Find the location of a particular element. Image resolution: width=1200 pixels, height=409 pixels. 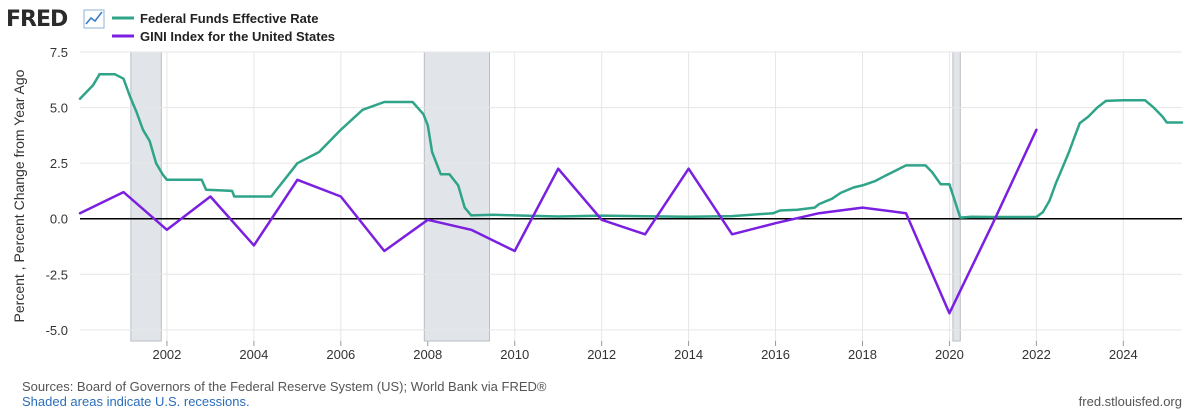

site-url: fred.stlouisfed.org is located at coordinates (1130, 401).